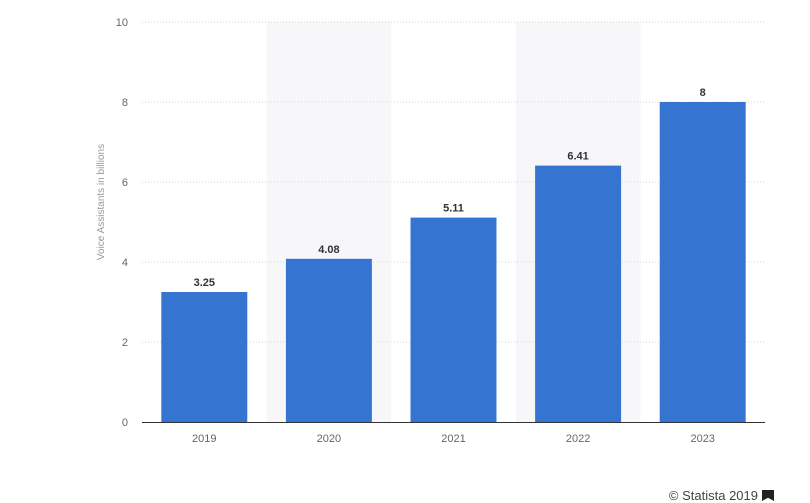  I want to click on data-label-2021: 5.11, so click(453, 209).